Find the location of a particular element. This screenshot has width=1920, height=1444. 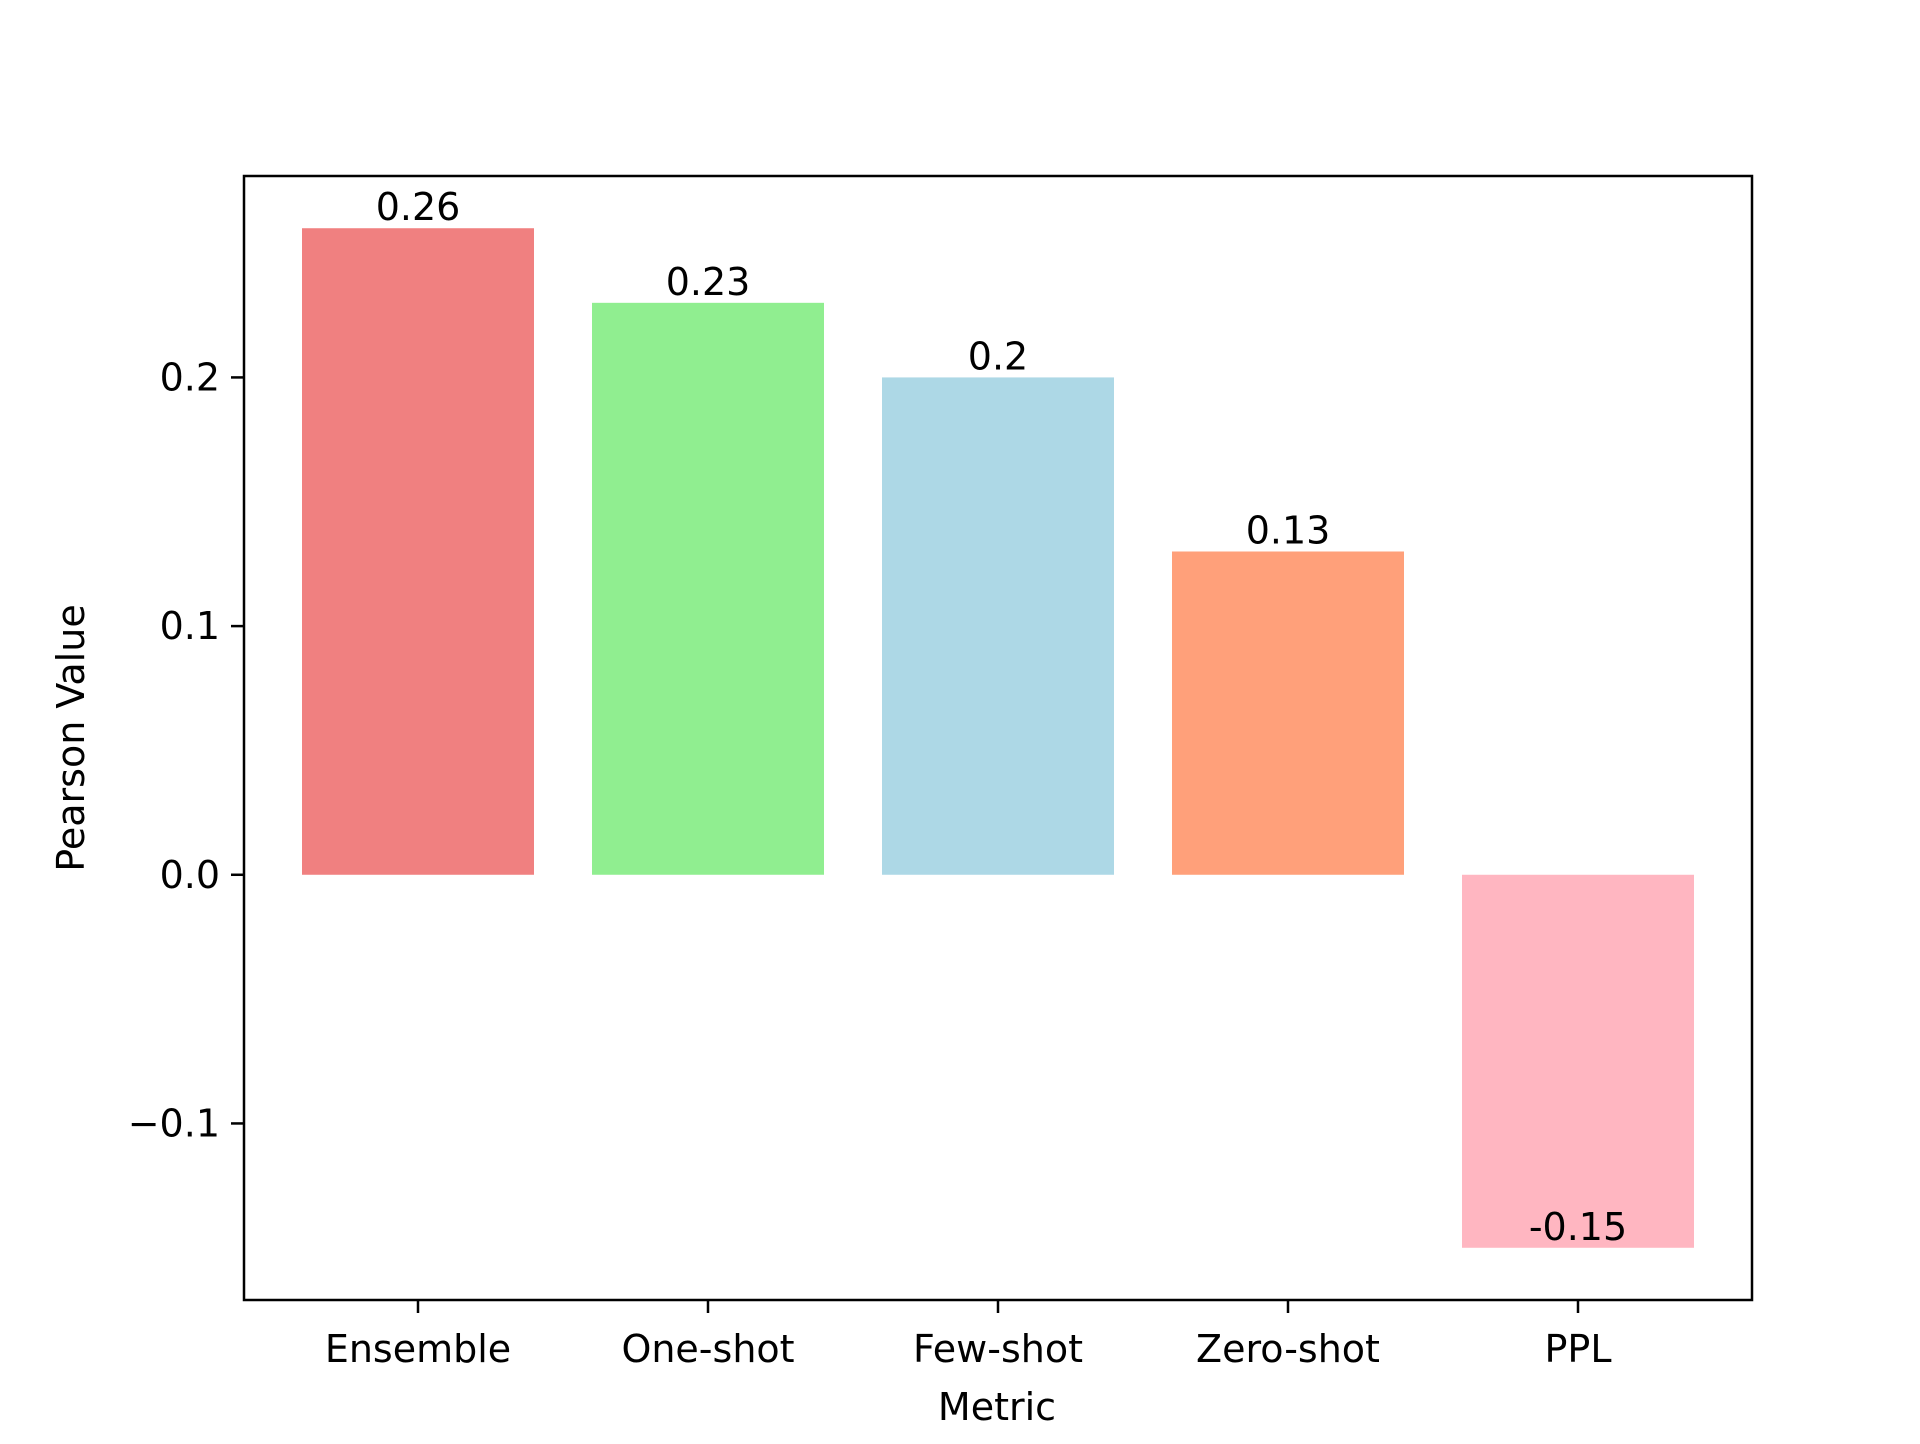

x-tick-label-ppl: PPL is located at coordinates (1577, 1349).